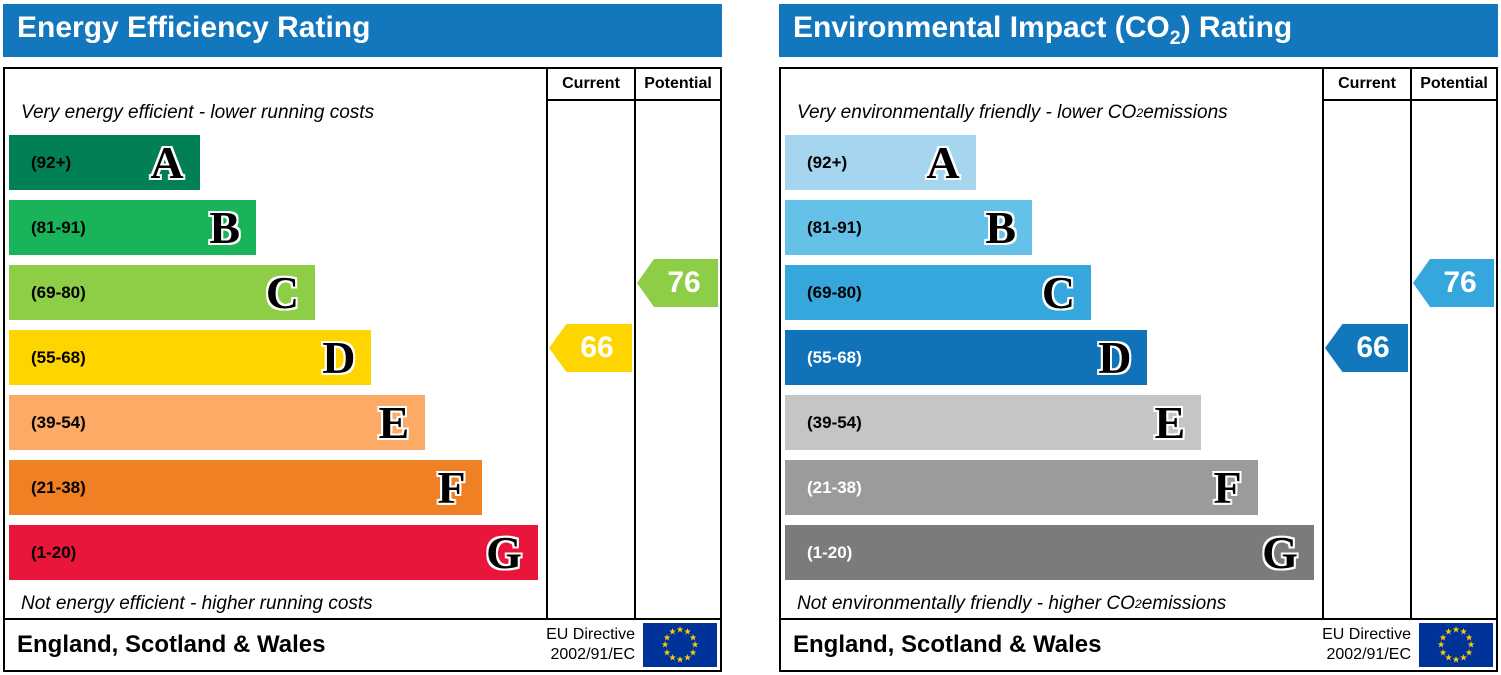 The height and width of the screenshot is (675, 1501). I want to click on band-b: (81-91) B, so click(909, 227).